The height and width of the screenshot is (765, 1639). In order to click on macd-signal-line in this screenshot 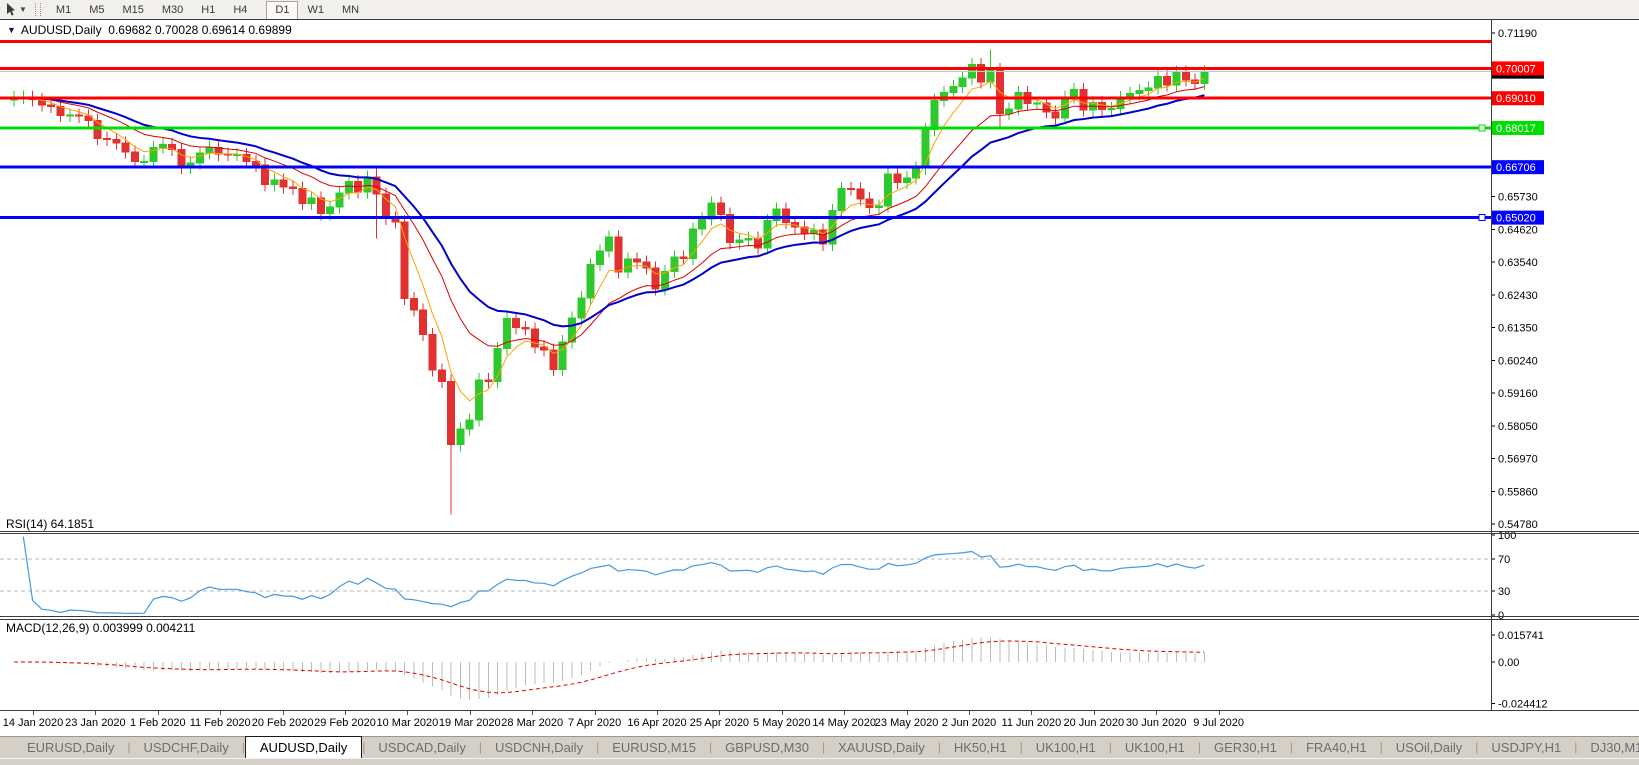, I will do `click(609, 667)`.